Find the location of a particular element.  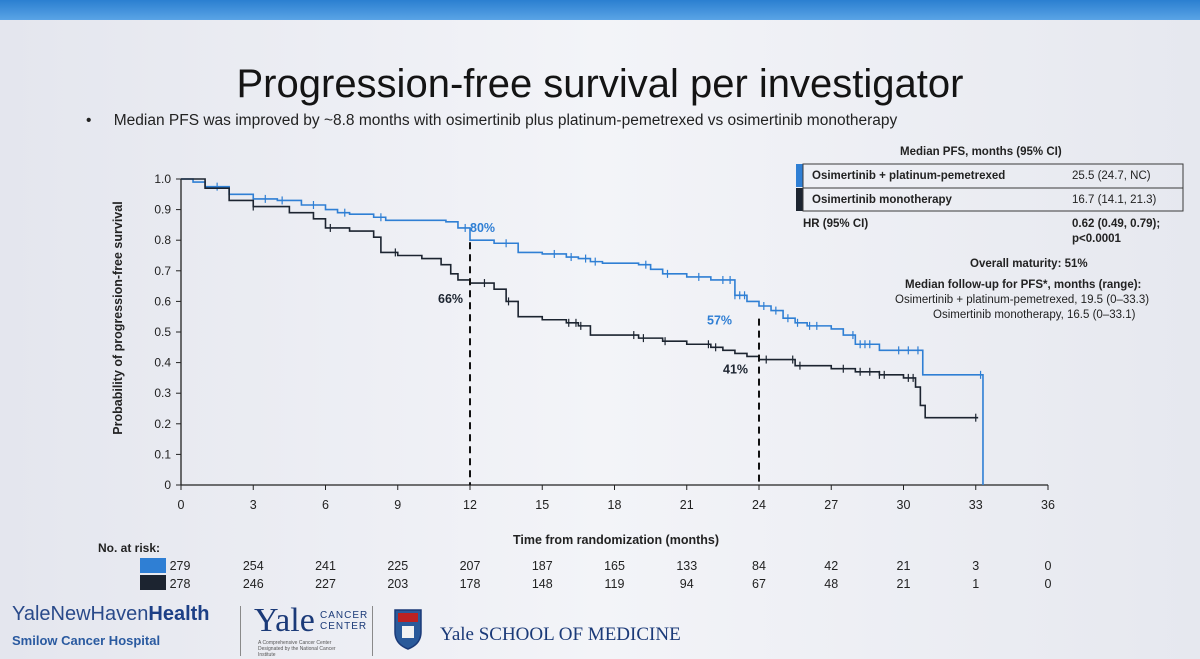

ynh-logo-plain: YaleNewHaven is located at coordinates (80, 614).